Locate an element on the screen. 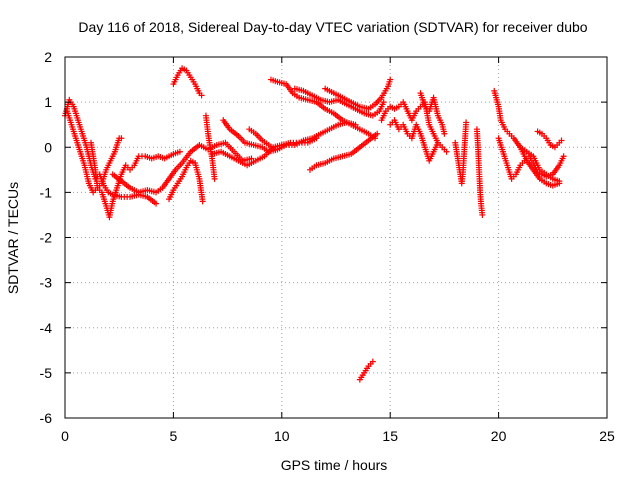 The width and height of the screenshot is (640, 480). series-t1 is located at coordinates (111, 151).